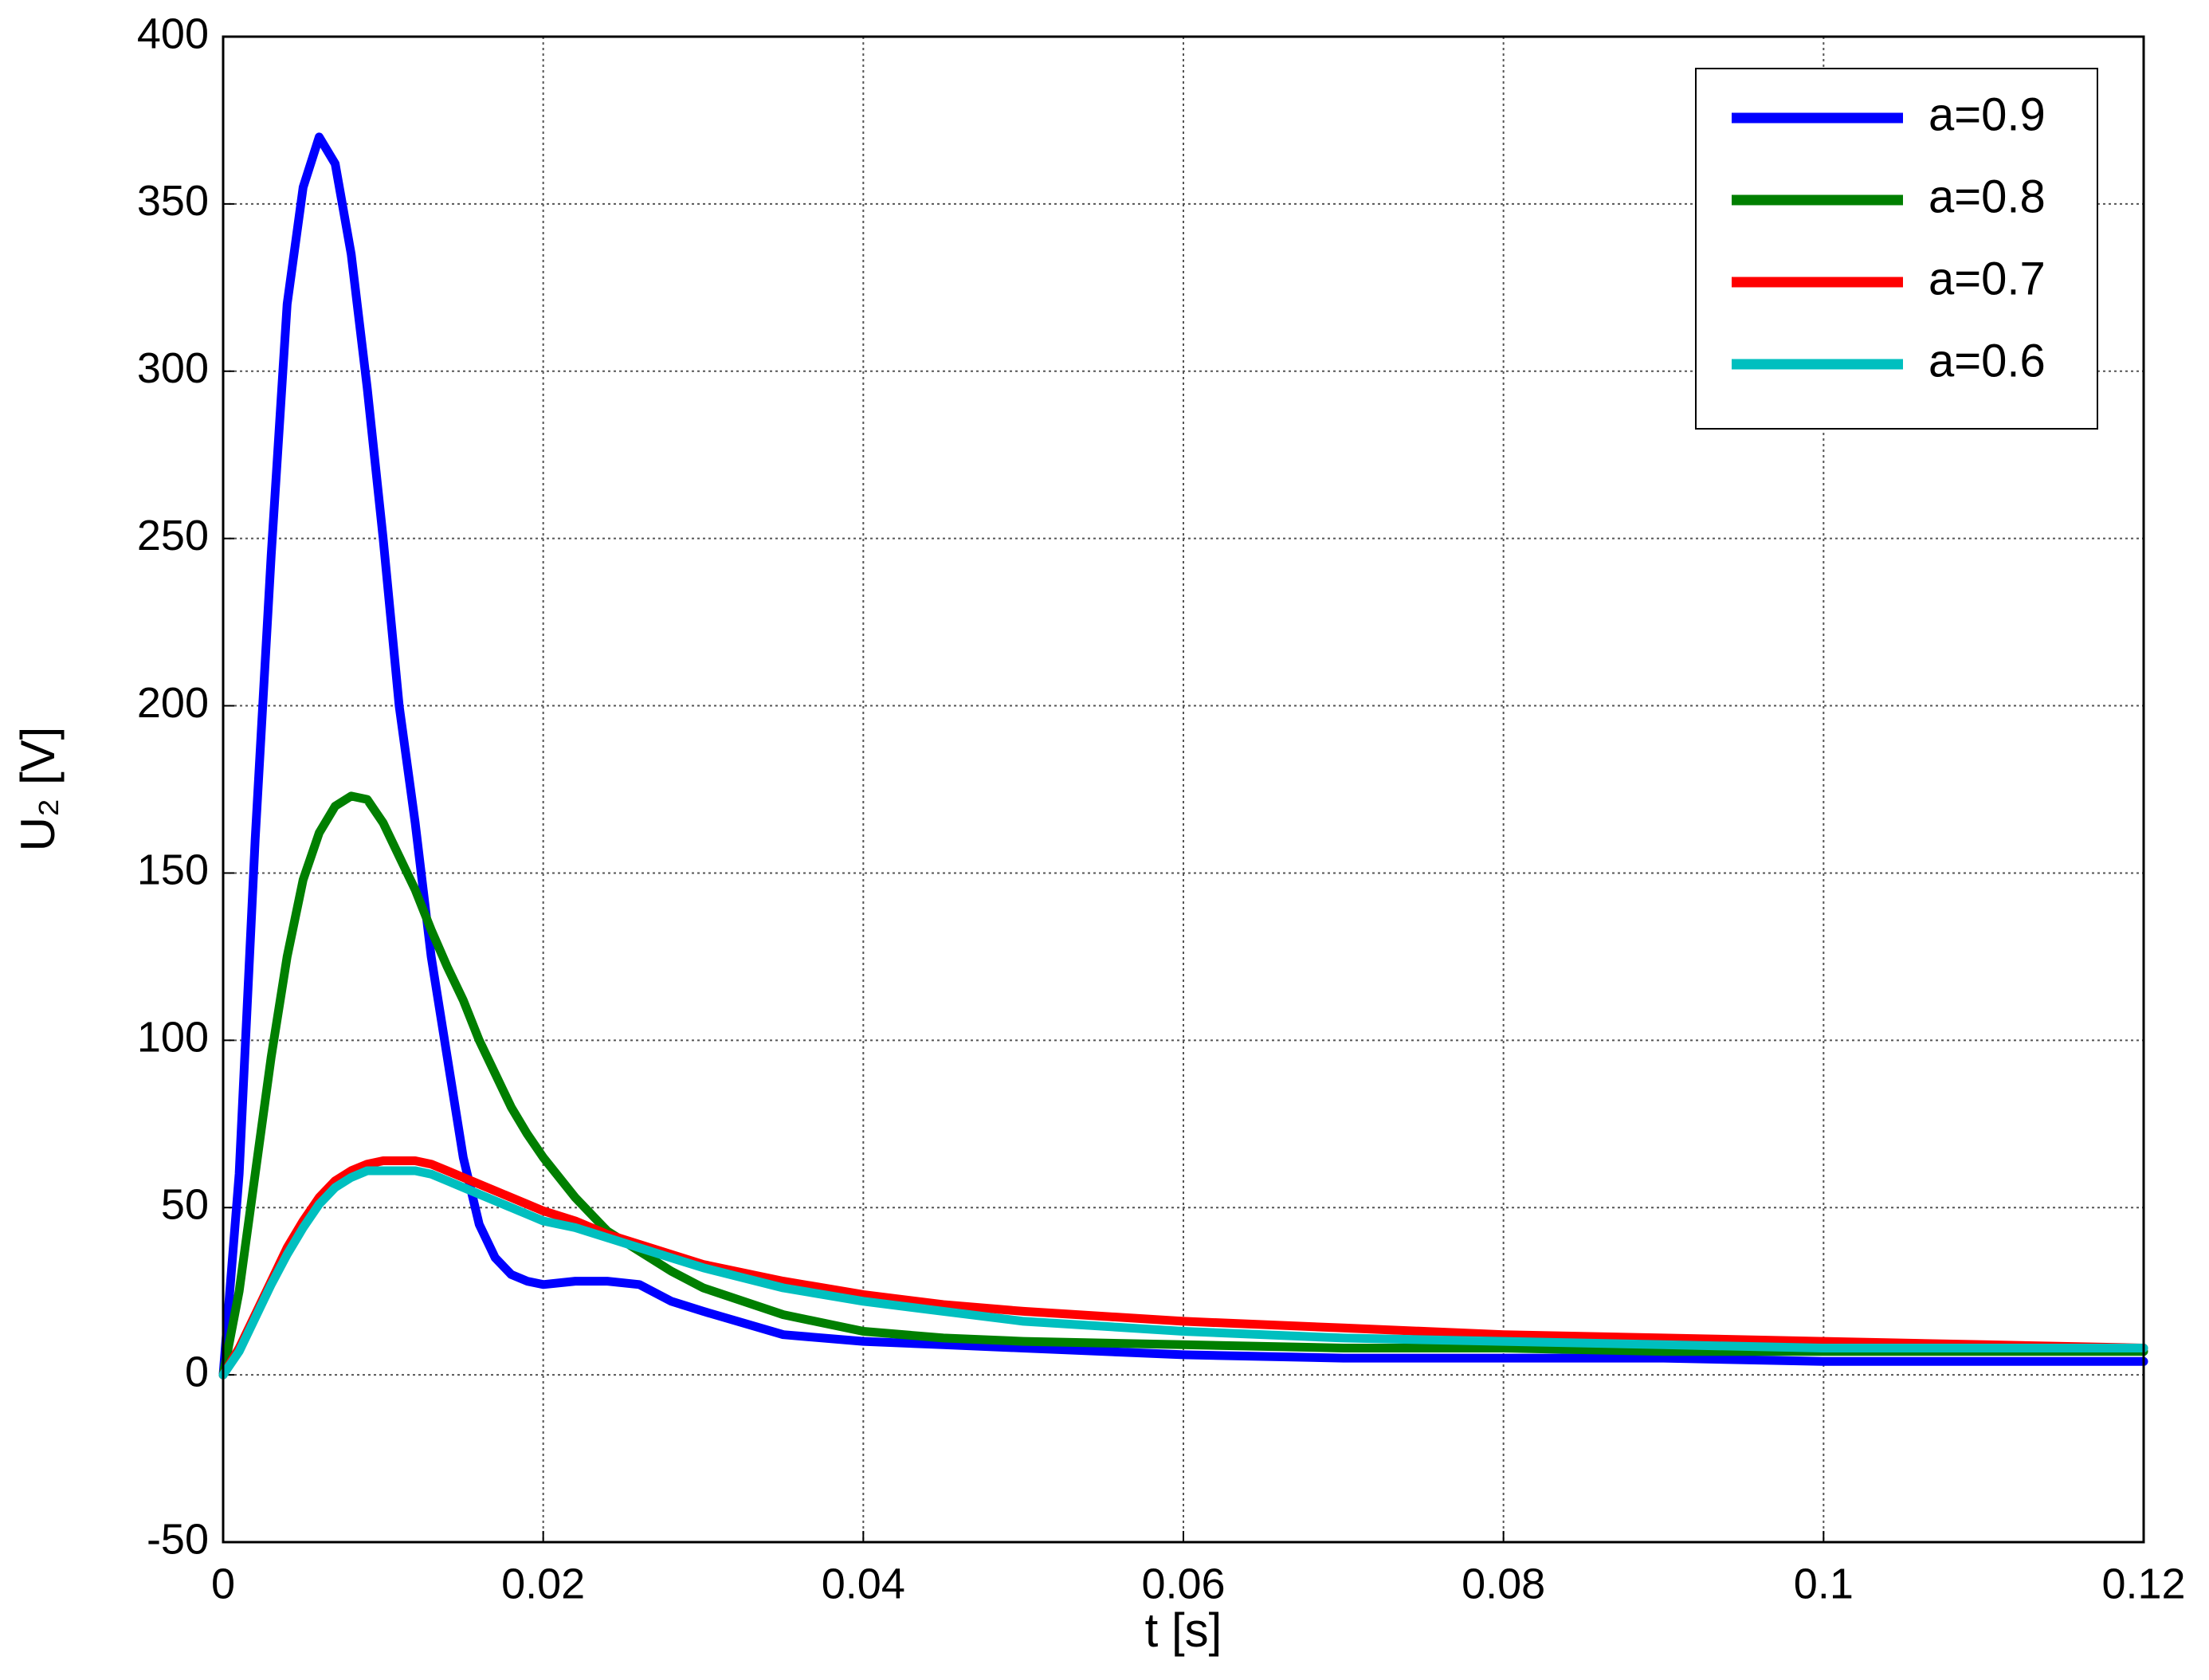  Describe the element at coordinates (197, 1371) in the screenshot. I see `y-tick-label: 0` at that location.